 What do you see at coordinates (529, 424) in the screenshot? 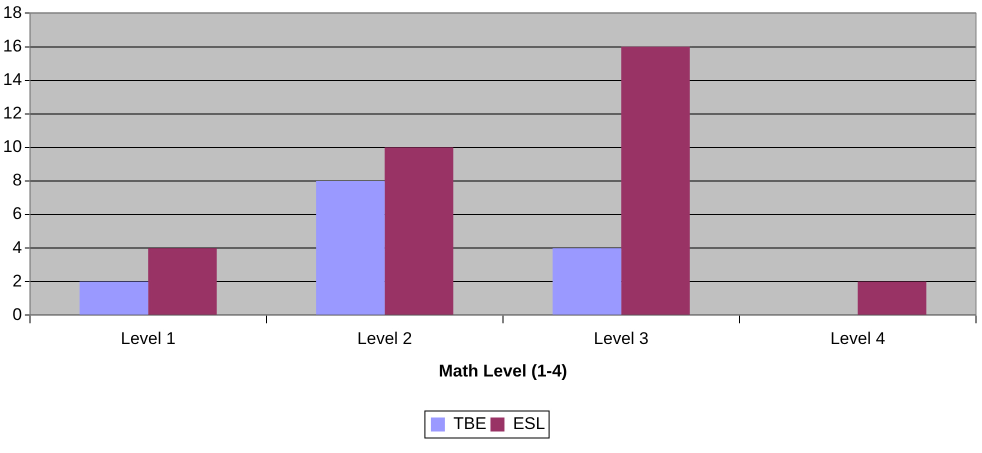
I see `legend-label: ESL` at bounding box center [529, 424].